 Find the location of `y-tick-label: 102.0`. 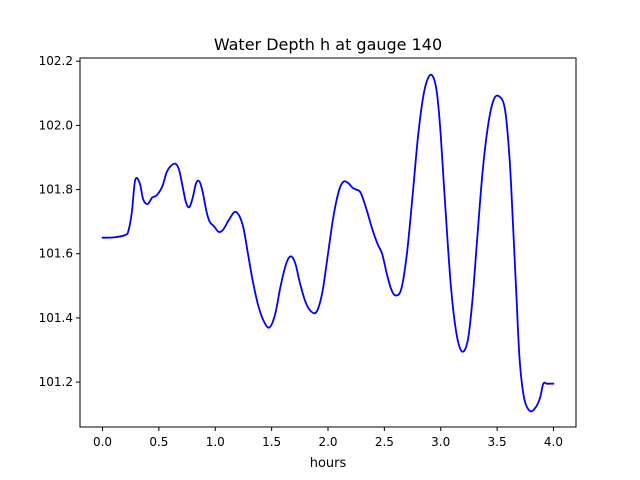

y-tick-label: 102.0 is located at coordinates (56, 125).